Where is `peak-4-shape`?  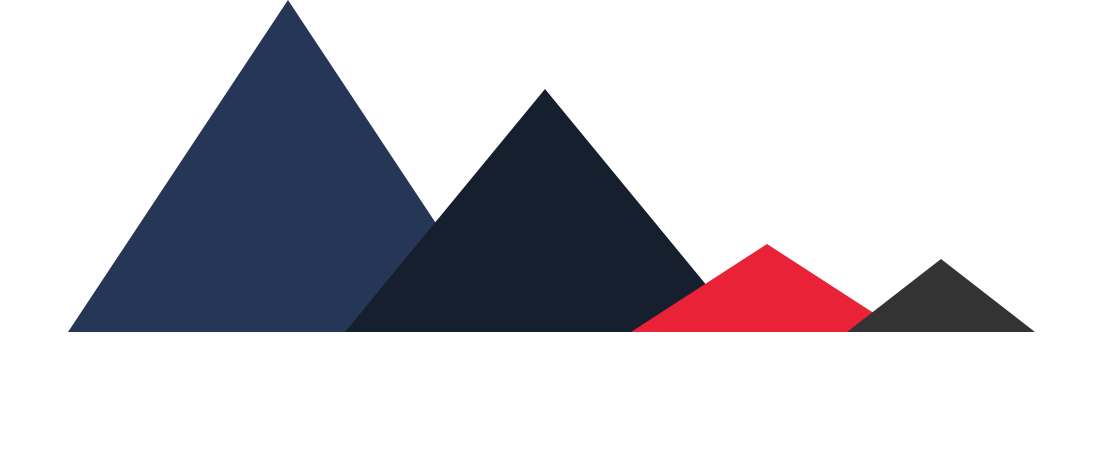
peak-4-shape is located at coordinates (941, 295).